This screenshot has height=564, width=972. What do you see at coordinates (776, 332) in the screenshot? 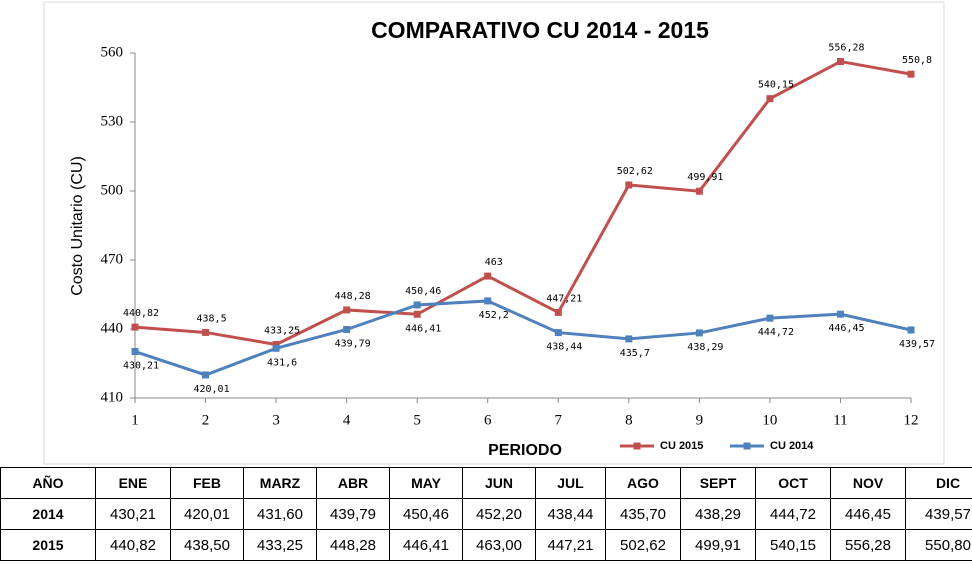
I see `data-label: 444,72` at bounding box center [776, 332].